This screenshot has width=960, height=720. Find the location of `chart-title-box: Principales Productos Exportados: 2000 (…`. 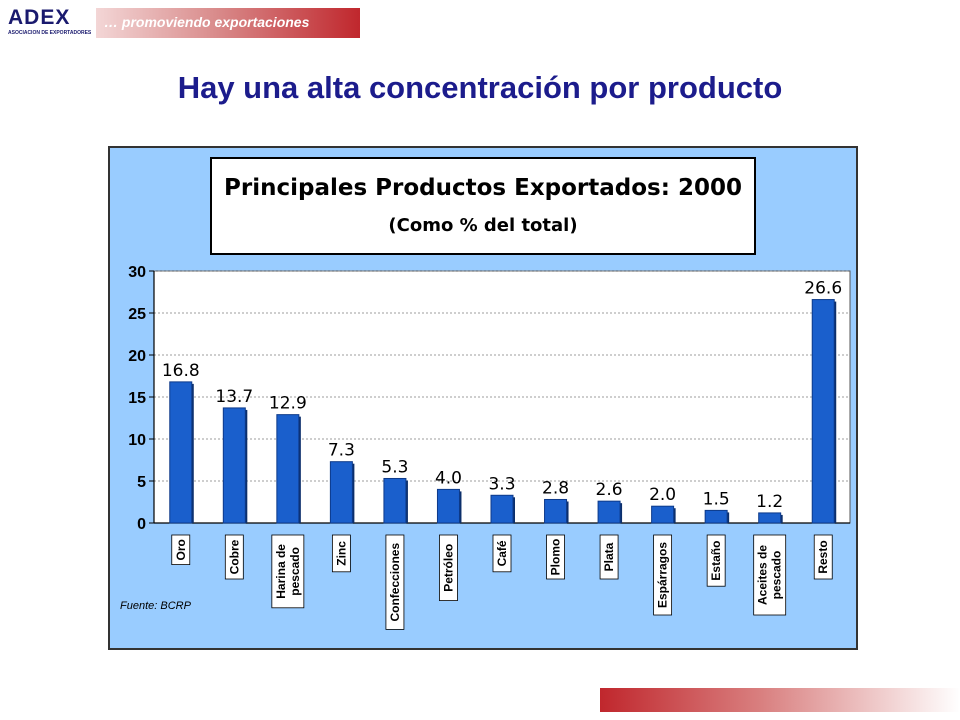

chart-title-box: Principales Productos Exportados: 2000 (… is located at coordinates (483, 206).